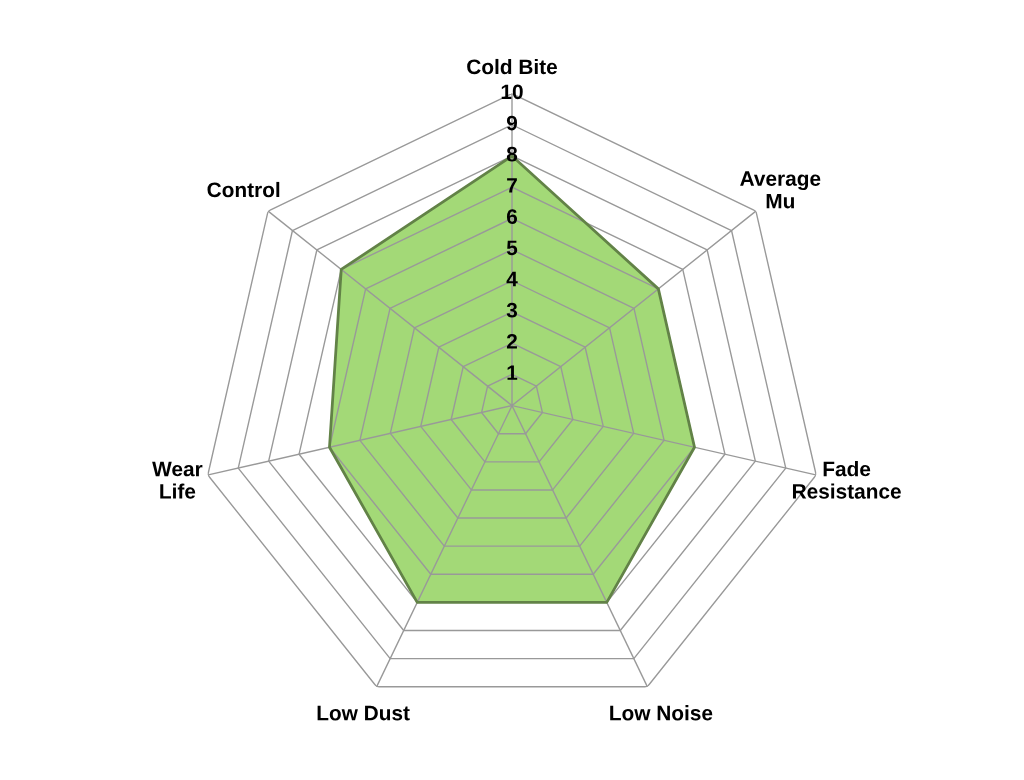 This screenshot has width=1024, height=780. Describe the element at coordinates (363, 713) in the screenshot. I see `spoke-label: Low Dust` at that location.